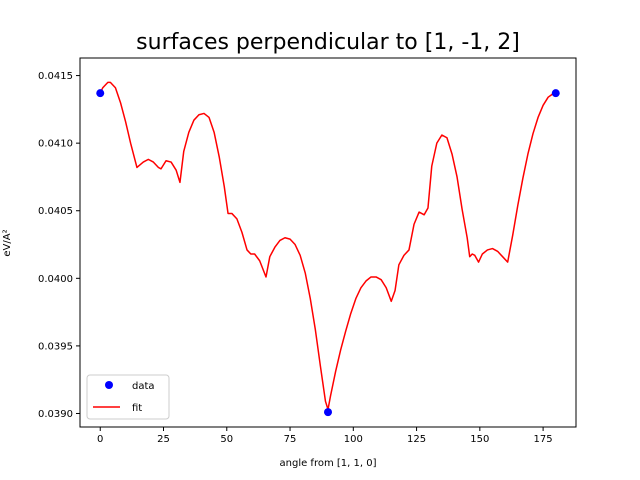 The width and height of the screenshot is (640, 480). I want to click on x-tick-label: 50, so click(226, 439).